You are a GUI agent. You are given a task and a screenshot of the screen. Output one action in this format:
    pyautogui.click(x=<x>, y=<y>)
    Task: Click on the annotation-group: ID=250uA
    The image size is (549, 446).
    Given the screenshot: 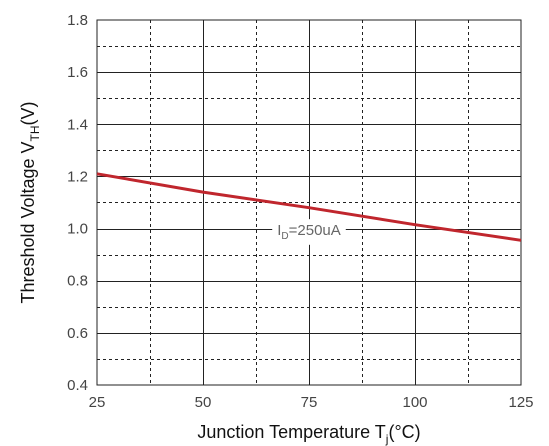 What is the action you would take?
    pyautogui.click(x=309, y=232)
    